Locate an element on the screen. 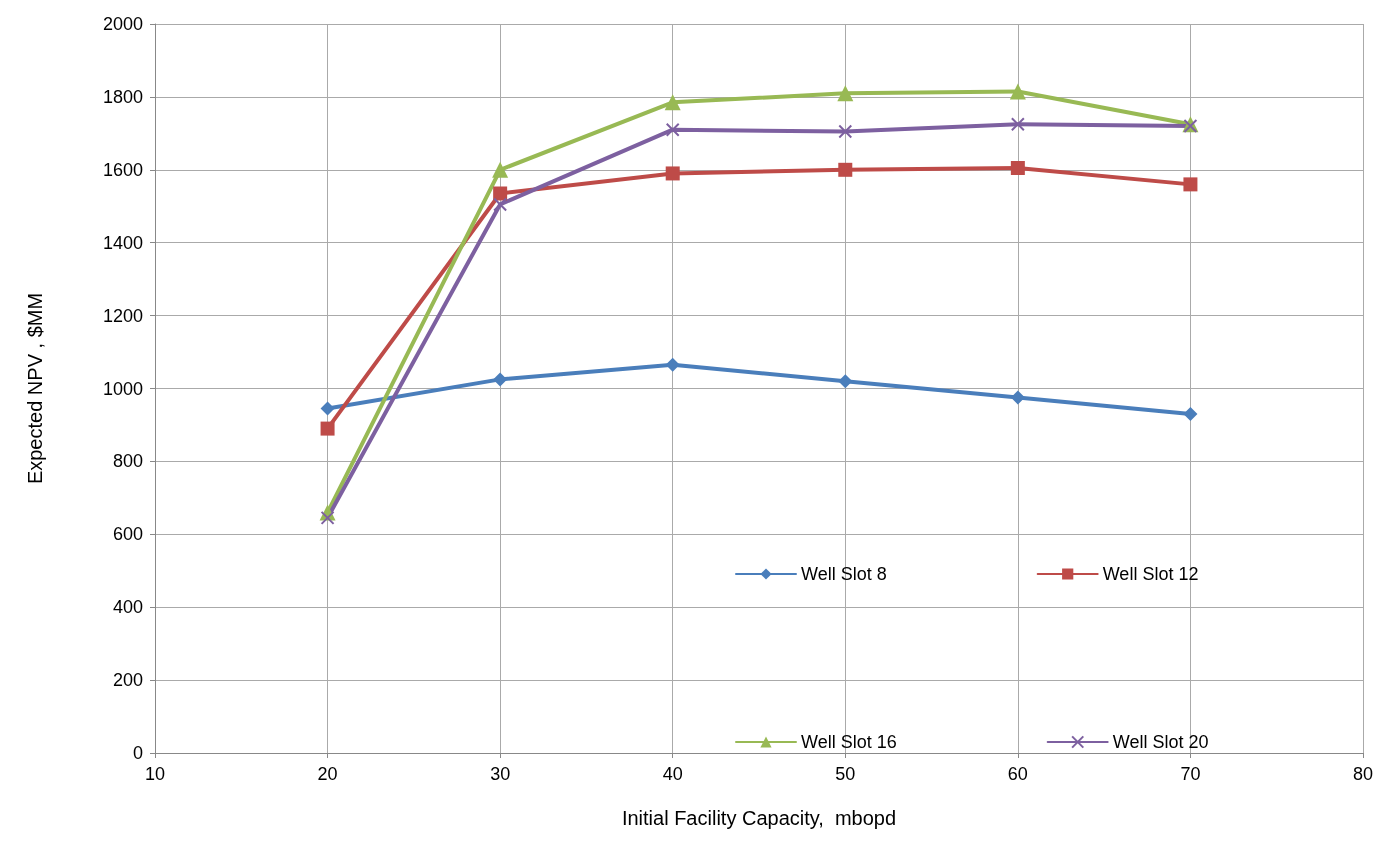  y-tick-label: 800 is located at coordinates (127, 461).